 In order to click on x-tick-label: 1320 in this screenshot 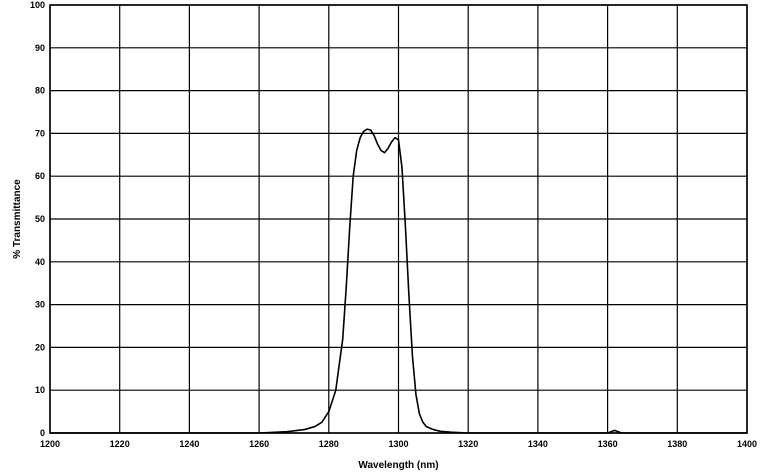, I will do `click(468, 444)`.